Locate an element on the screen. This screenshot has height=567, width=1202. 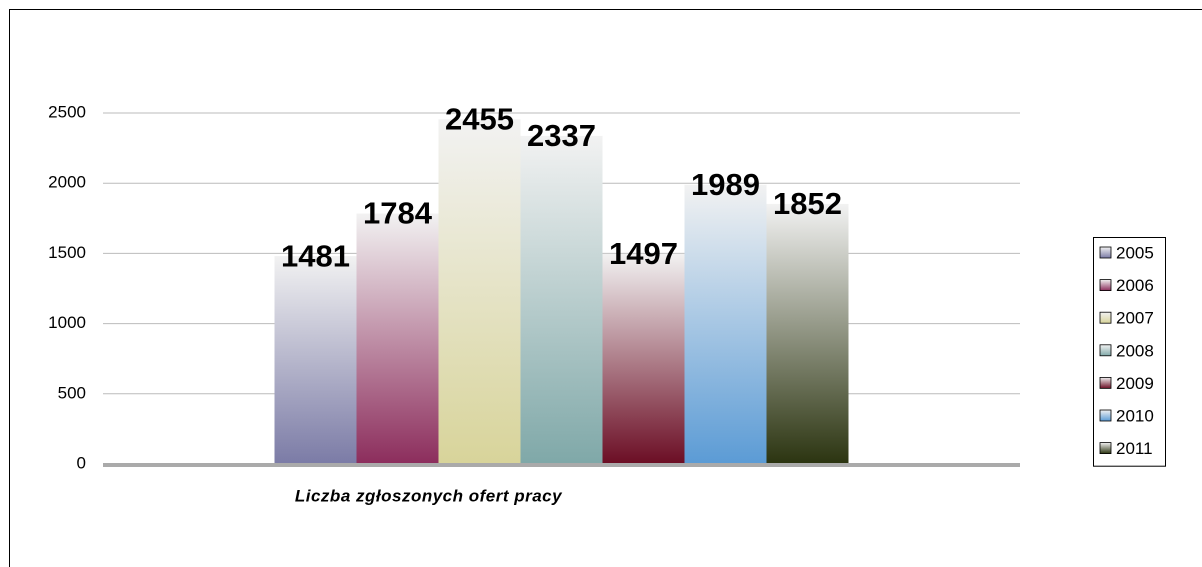
data-label: 1784 is located at coordinates (398, 213).